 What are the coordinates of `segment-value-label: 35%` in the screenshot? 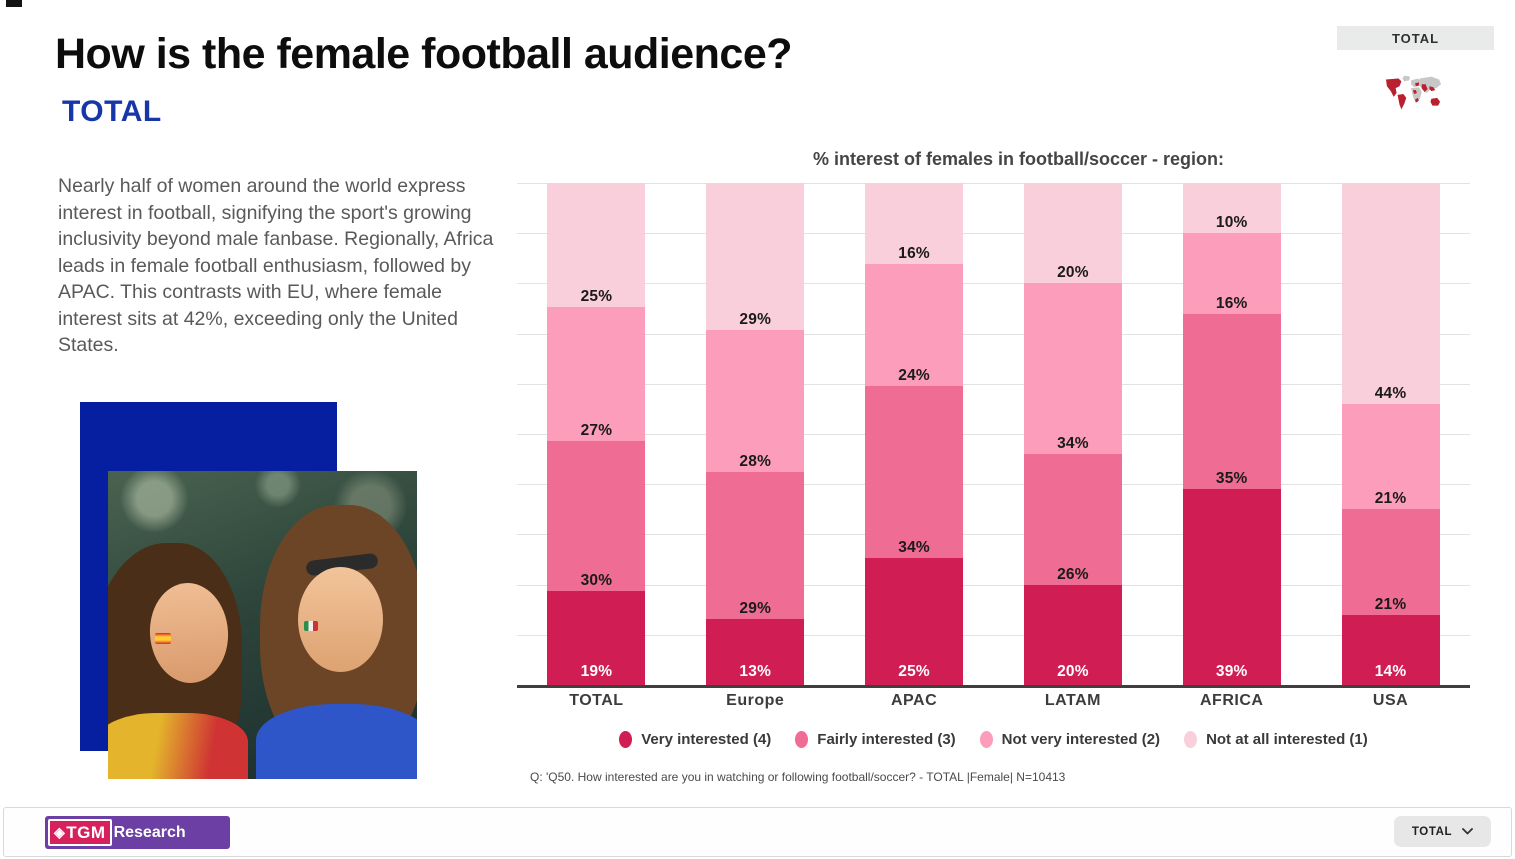 It's located at (1231, 479).